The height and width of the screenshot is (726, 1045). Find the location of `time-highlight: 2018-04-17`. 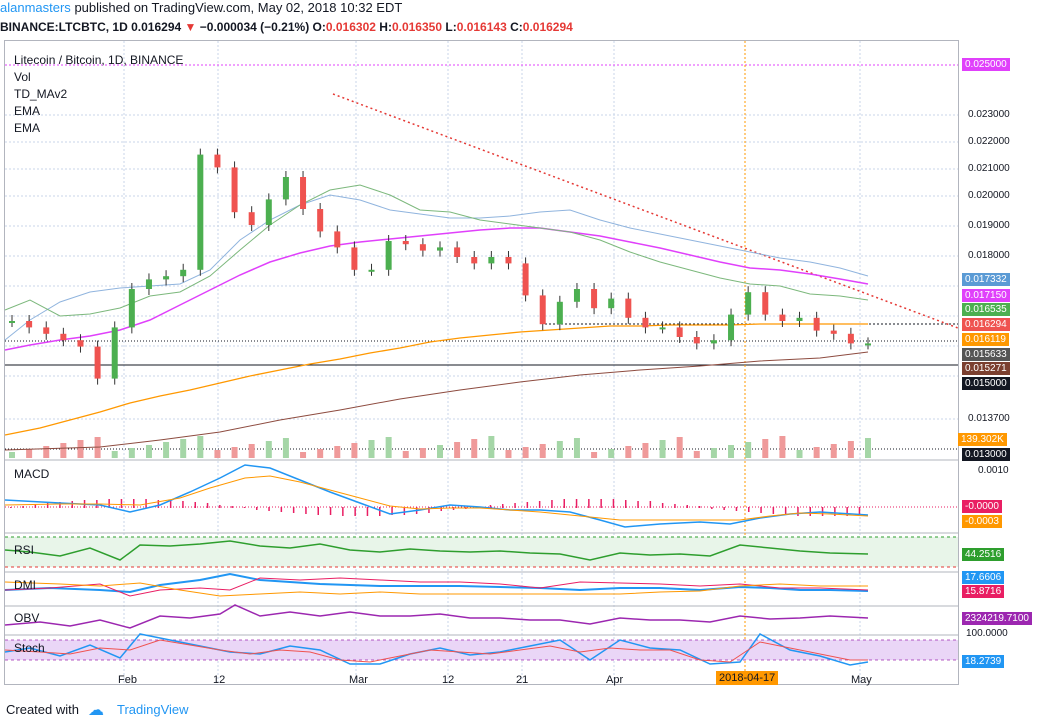

time-highlight: 2018-04-17 is located at coordinates (747, 678).